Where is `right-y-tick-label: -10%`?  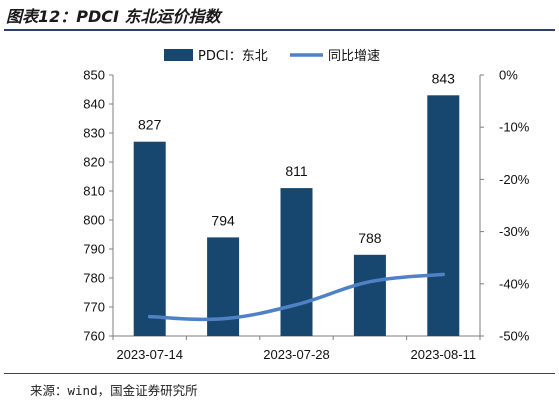 right-y-tick-label: -10% is located at coordinates (514, 127).